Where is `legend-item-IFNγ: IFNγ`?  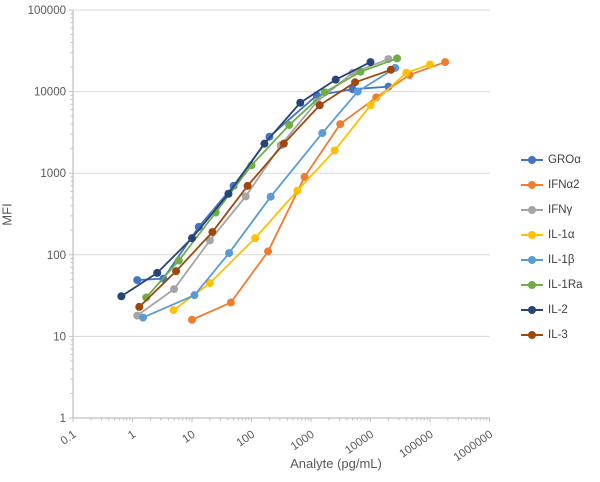
legend-item-IFNγ: IFNγ is located at coordinates (552, 209).